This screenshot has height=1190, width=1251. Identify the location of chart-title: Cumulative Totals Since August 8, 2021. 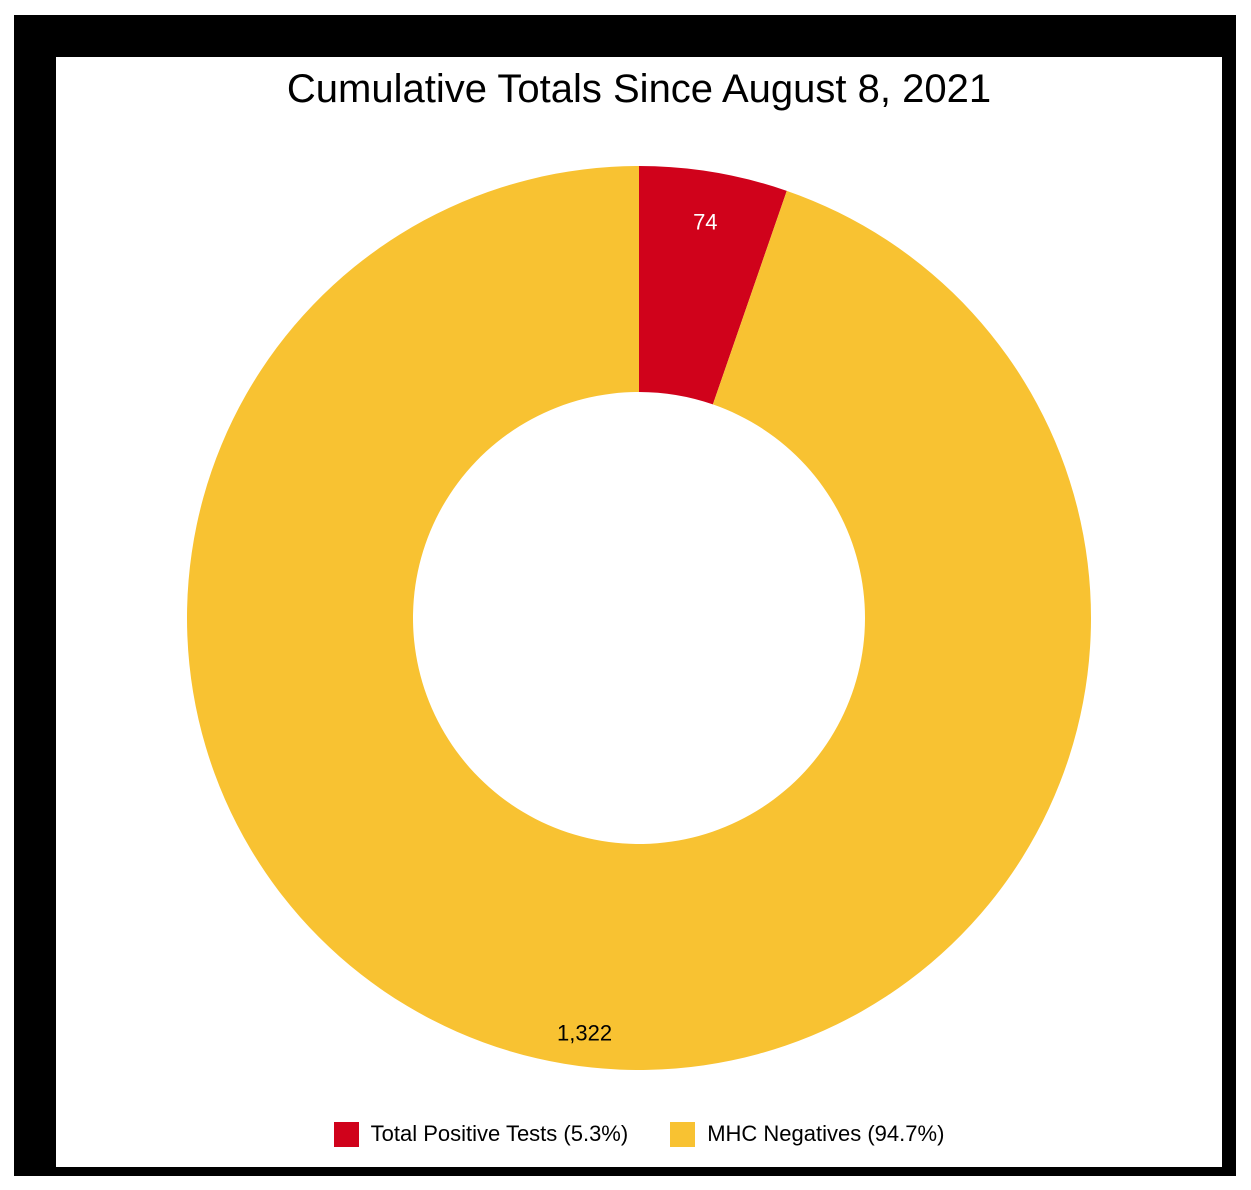
(639, 89).